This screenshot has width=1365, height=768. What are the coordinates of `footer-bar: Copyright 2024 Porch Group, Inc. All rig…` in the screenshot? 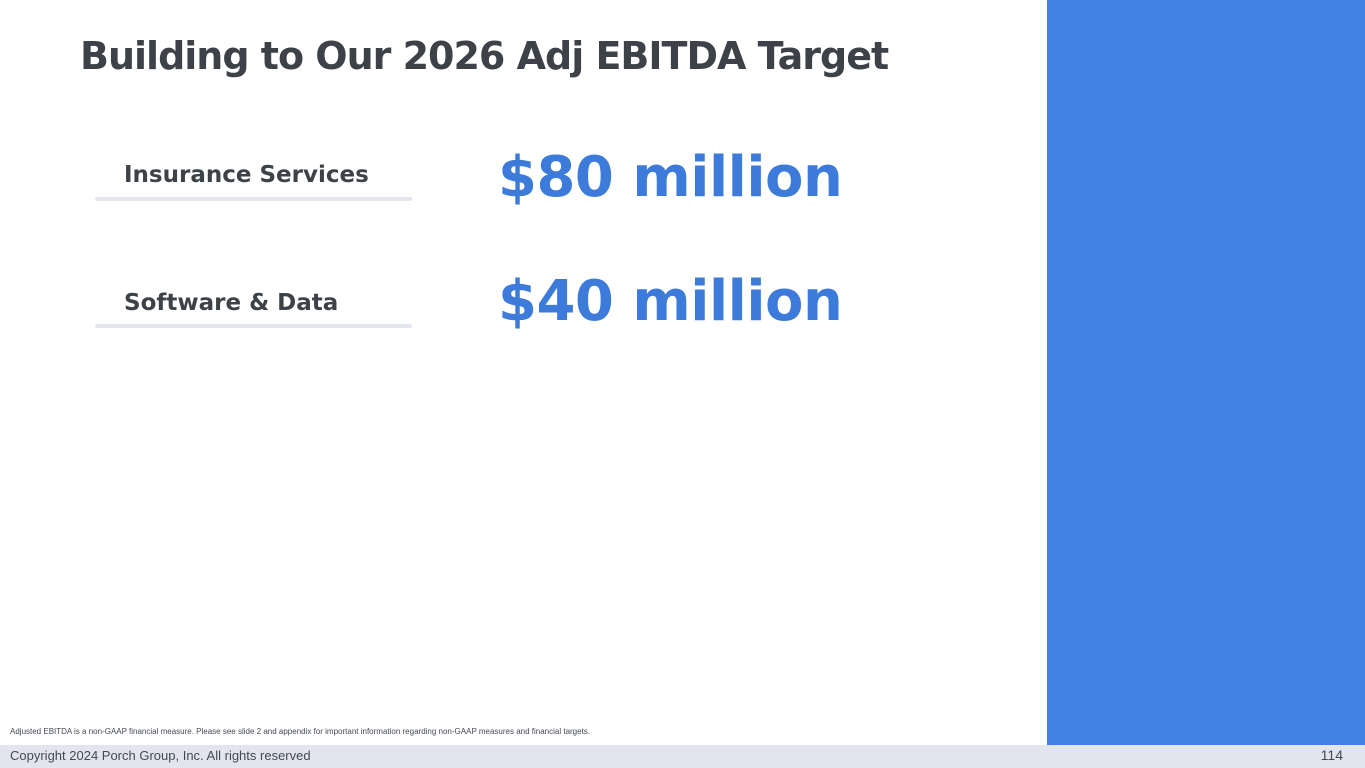 It's located at (682, 756).